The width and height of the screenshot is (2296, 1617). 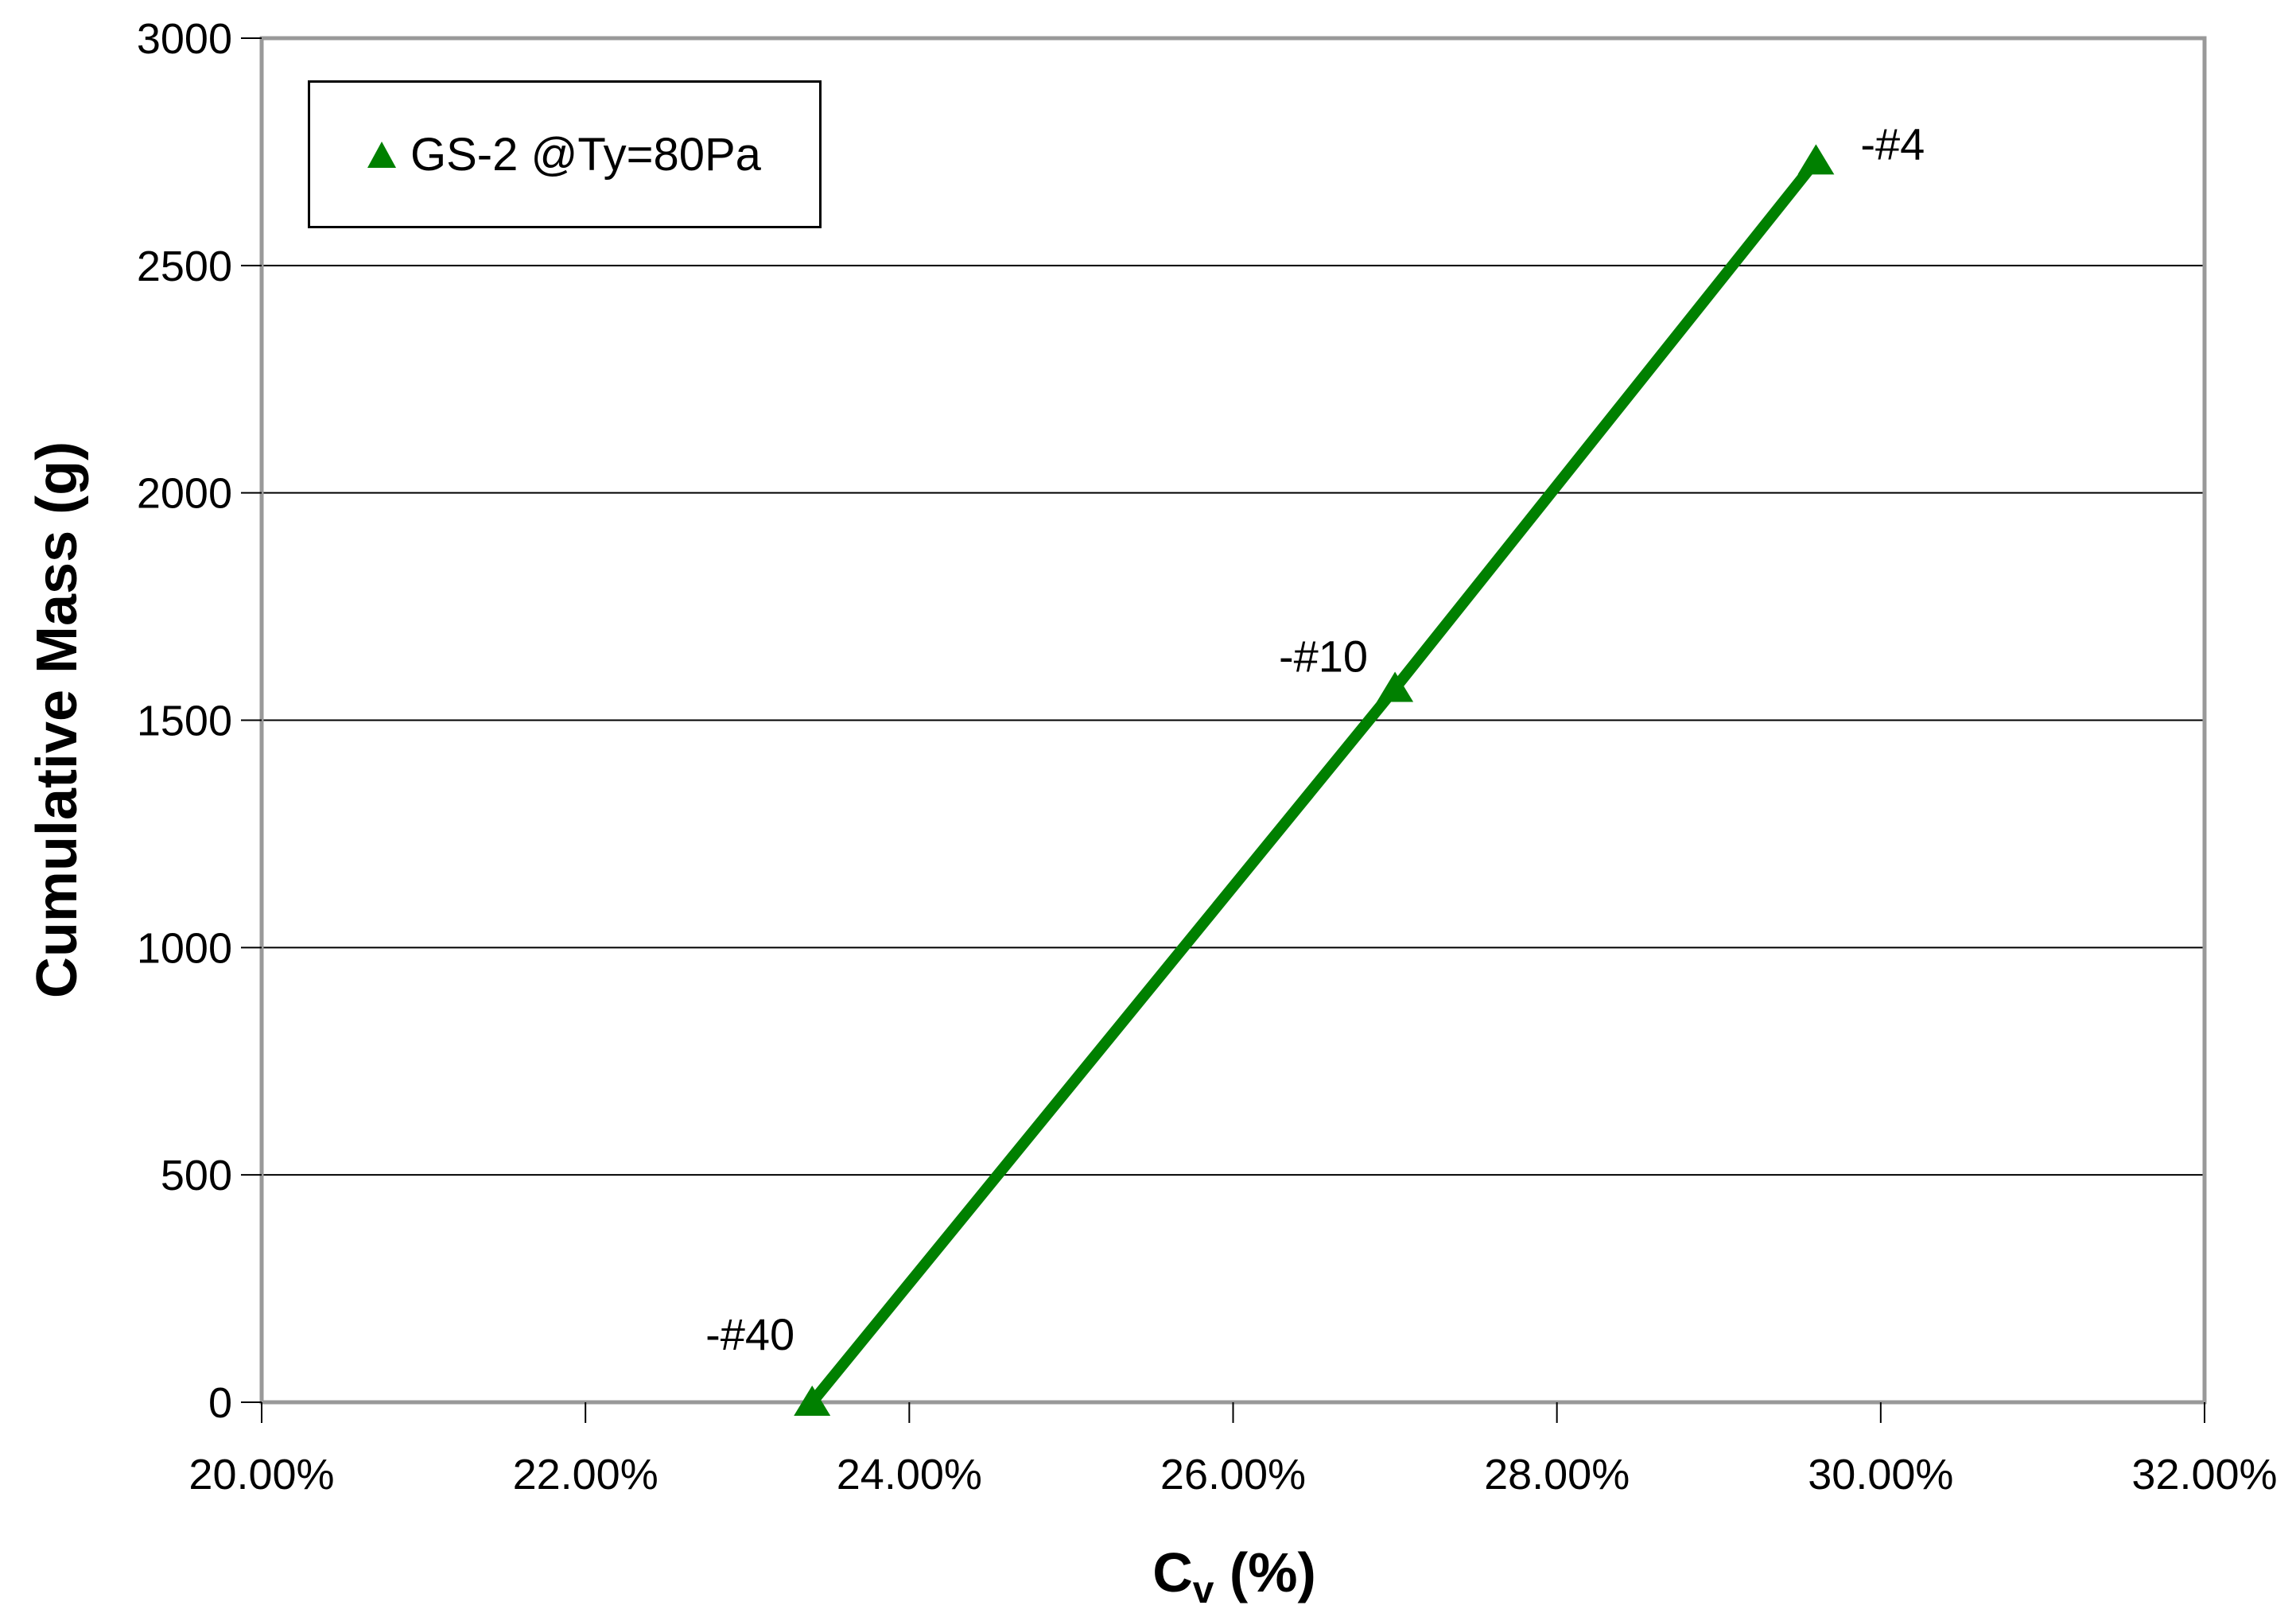 I want to click on x-tick-label: 26.00%, so click(x=1233, y=1474).